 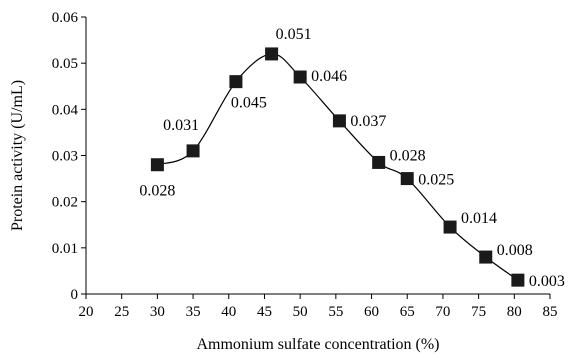 I want to click on x-axis-ticks: 20 25 30 35 40 45 50 55 60 65 70 75 80 85, so click(x=318, y=307).